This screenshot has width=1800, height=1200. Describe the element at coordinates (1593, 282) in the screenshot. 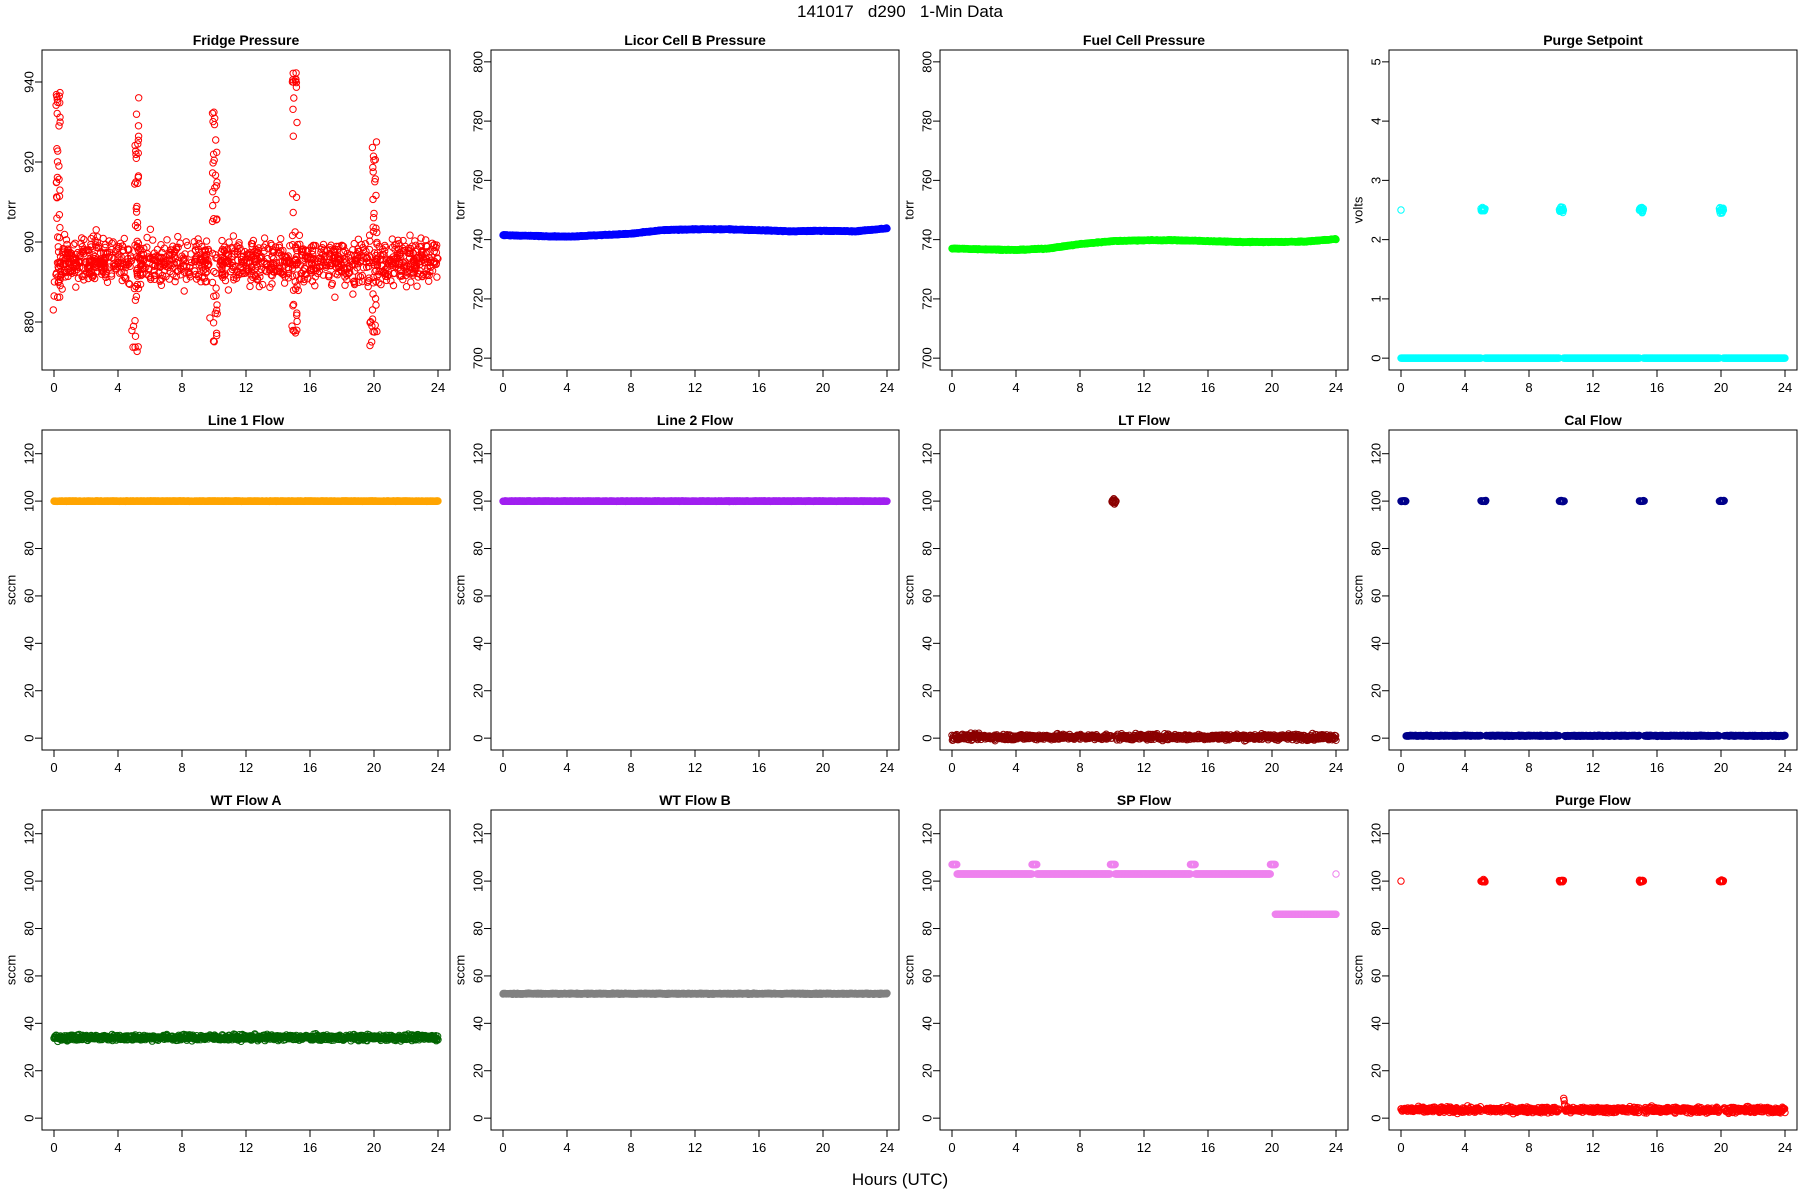

I see `data-points` at that location.